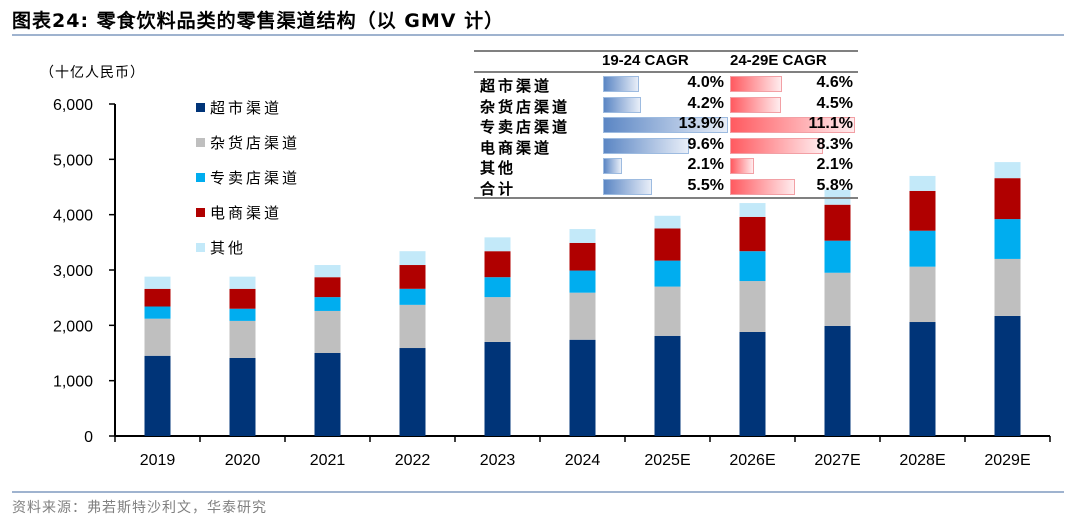 The height and width of the screenshot is (525, 1080). Describe the element at coordinates (248, 247) in the screenshot. I see `legend-item-other: 其他` at that location.